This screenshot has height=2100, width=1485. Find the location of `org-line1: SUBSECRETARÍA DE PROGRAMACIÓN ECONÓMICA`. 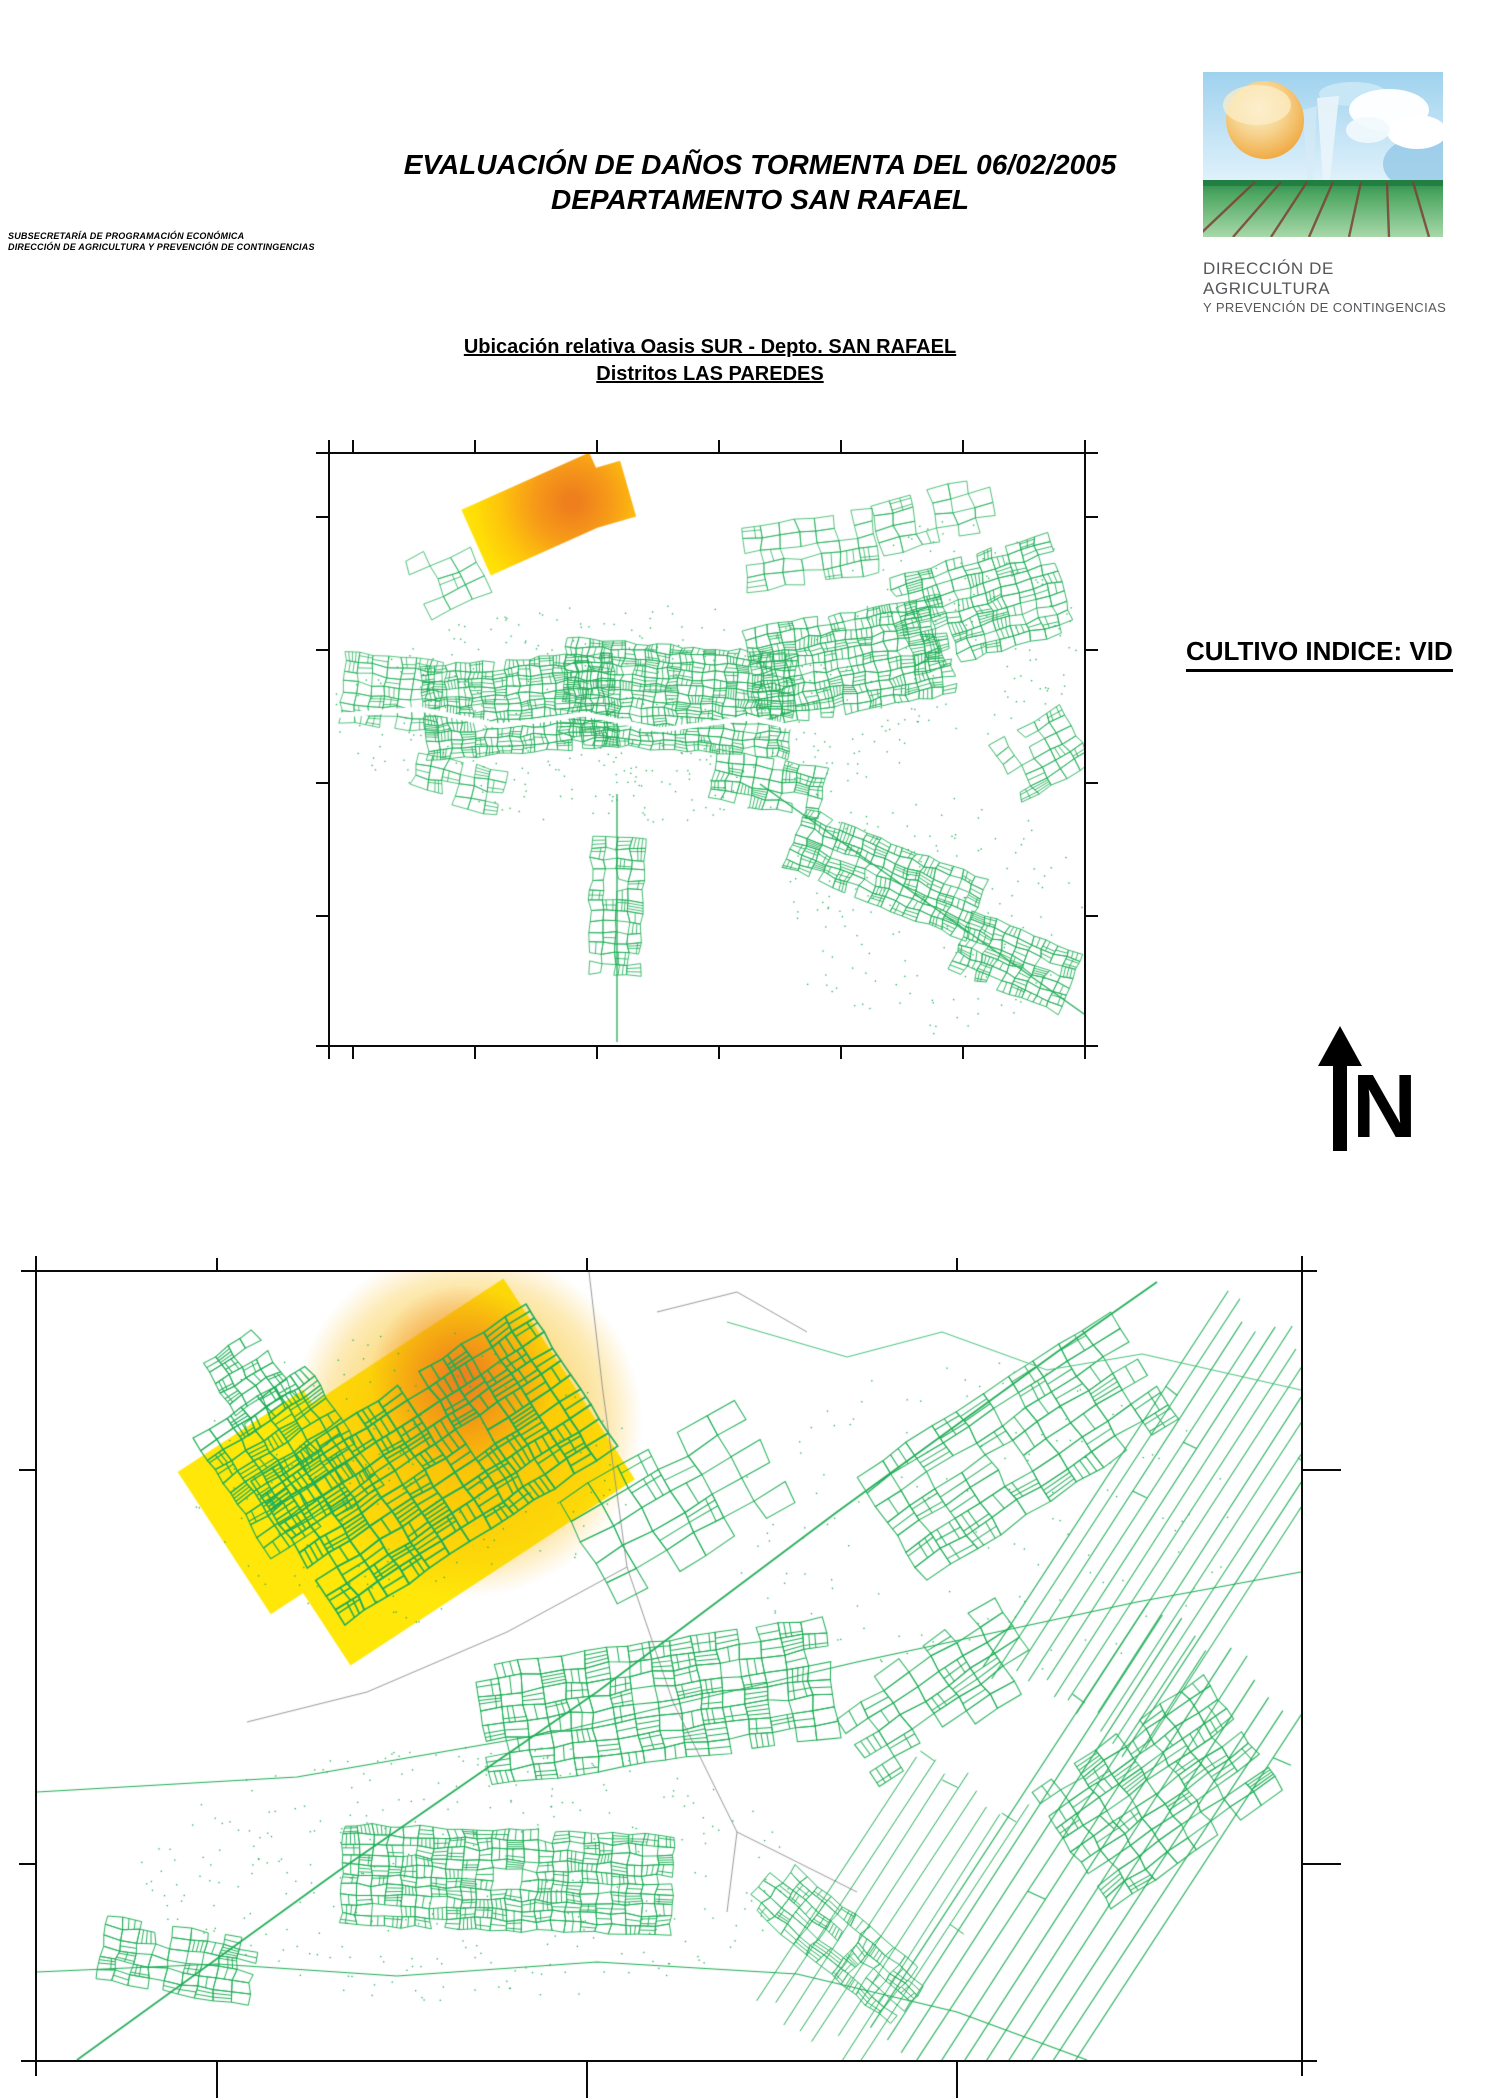

org-line1: SUBSECRETARÍA DE PROGRAMACIÓN ECONÓMICA is located at coordinates (126, 236).